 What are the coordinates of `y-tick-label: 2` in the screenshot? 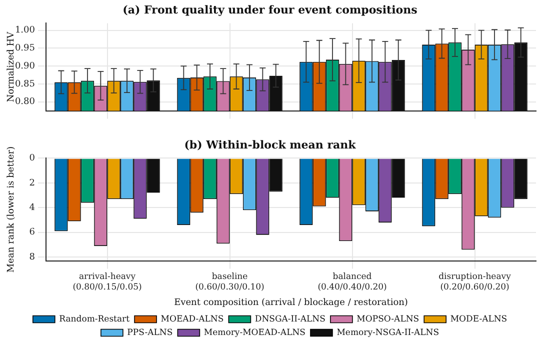 It's located at (32, 183).